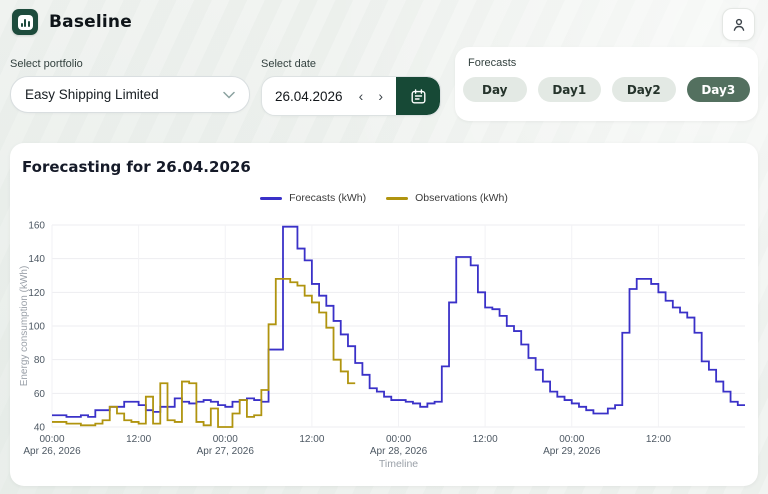 This screenshot has width=768, height=494. I want to click on forecast-option-day1: Day1, so click(569, 89).